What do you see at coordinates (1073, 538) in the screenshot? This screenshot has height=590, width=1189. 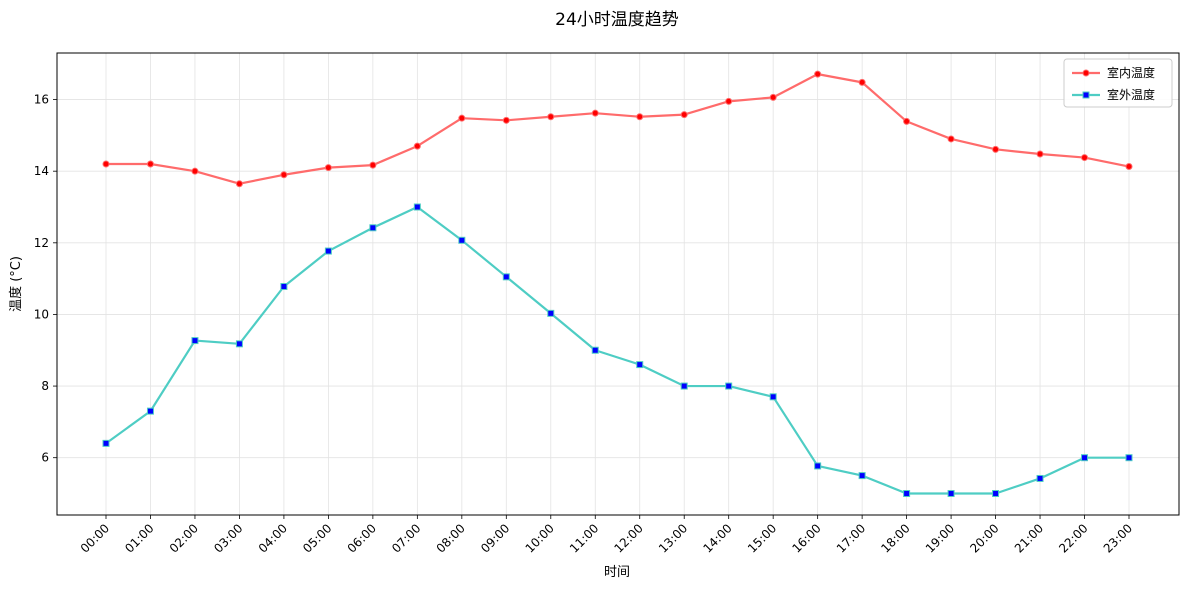 I see `x-tick-label: 22:00` at bounding box center [1073, 538].